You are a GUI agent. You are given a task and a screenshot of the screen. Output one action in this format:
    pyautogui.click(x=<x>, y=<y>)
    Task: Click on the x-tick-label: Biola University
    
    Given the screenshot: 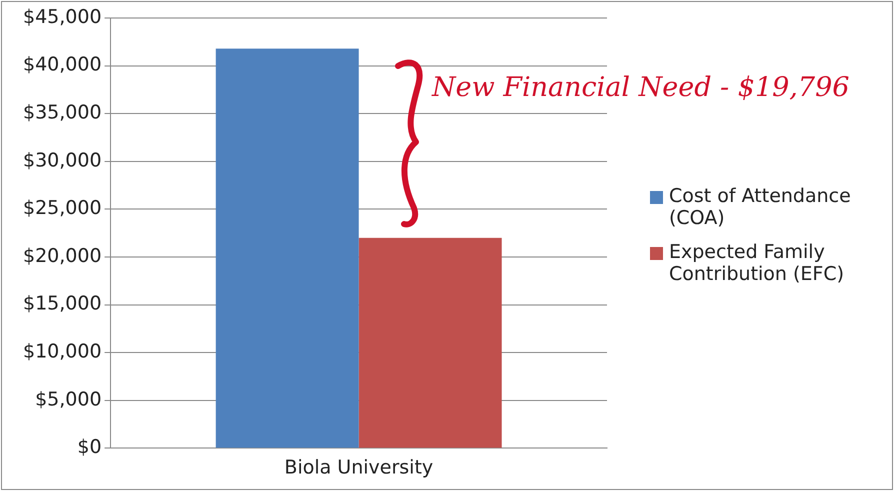 What is the action you would take?
    pyautogui.click(x=359, y=467)
    